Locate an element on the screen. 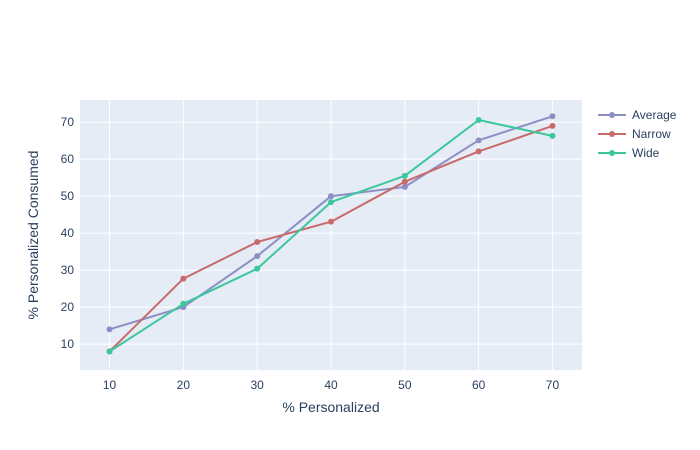 The height and width of the screenshot is (450, 700). x-tick-label: 60 is located at coordinates (479, 385).